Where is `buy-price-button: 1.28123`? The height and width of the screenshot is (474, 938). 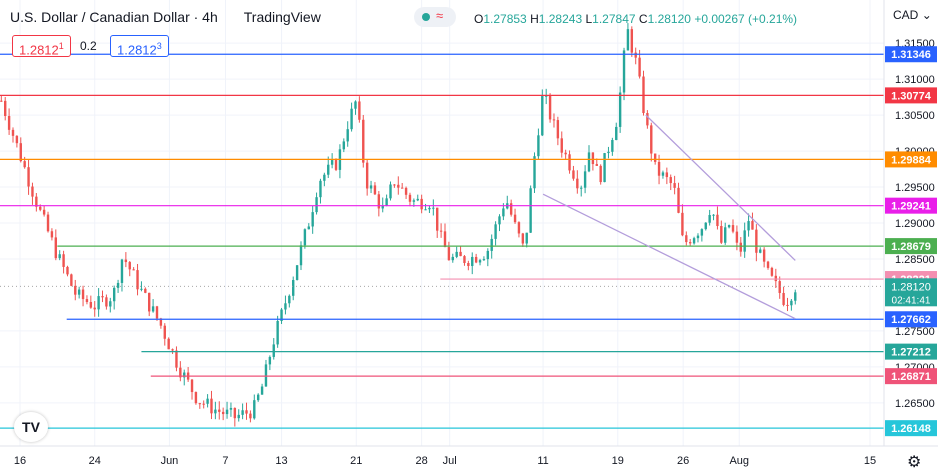 buy-price-button: 1.28123 is located at coordinates (139, 46).